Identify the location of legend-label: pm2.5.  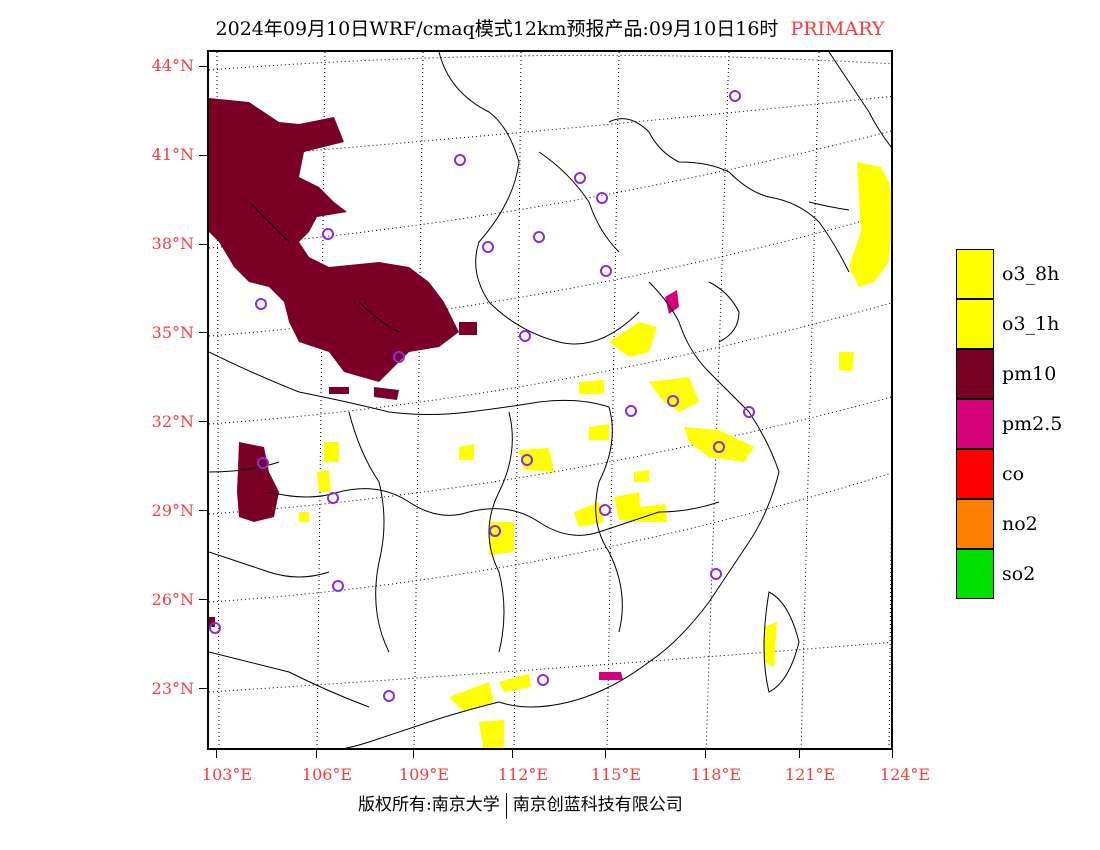
(1032, 424).